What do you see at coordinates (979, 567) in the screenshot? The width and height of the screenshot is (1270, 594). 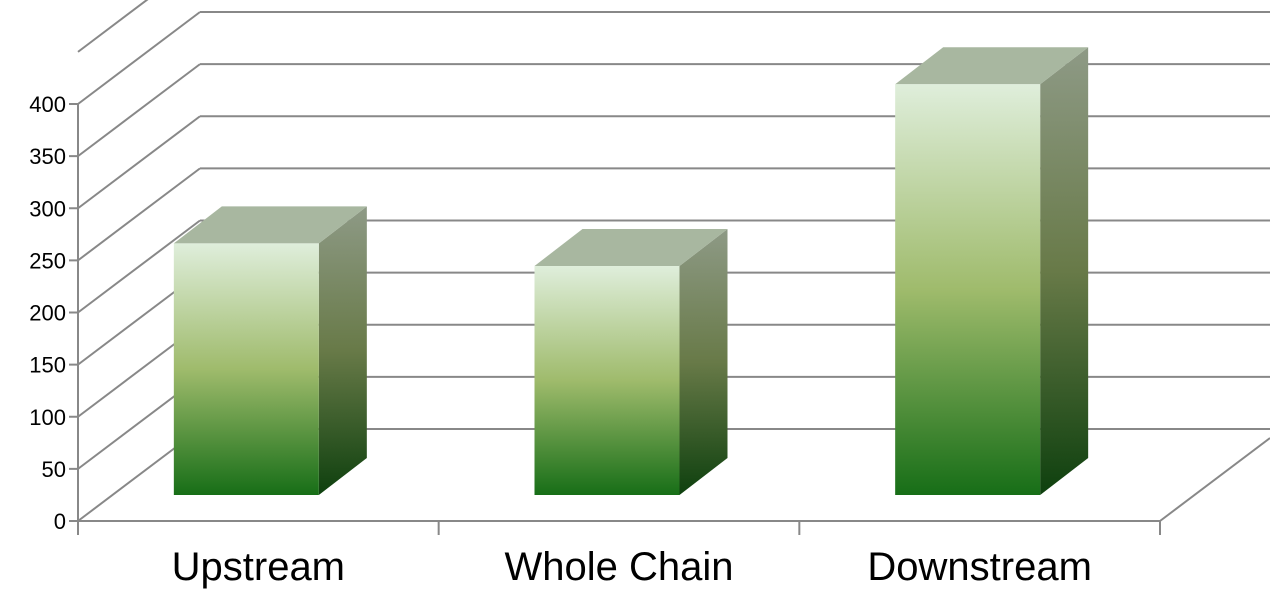 I see `x-tick-label: Downstream` at bounding box center [979, 567].